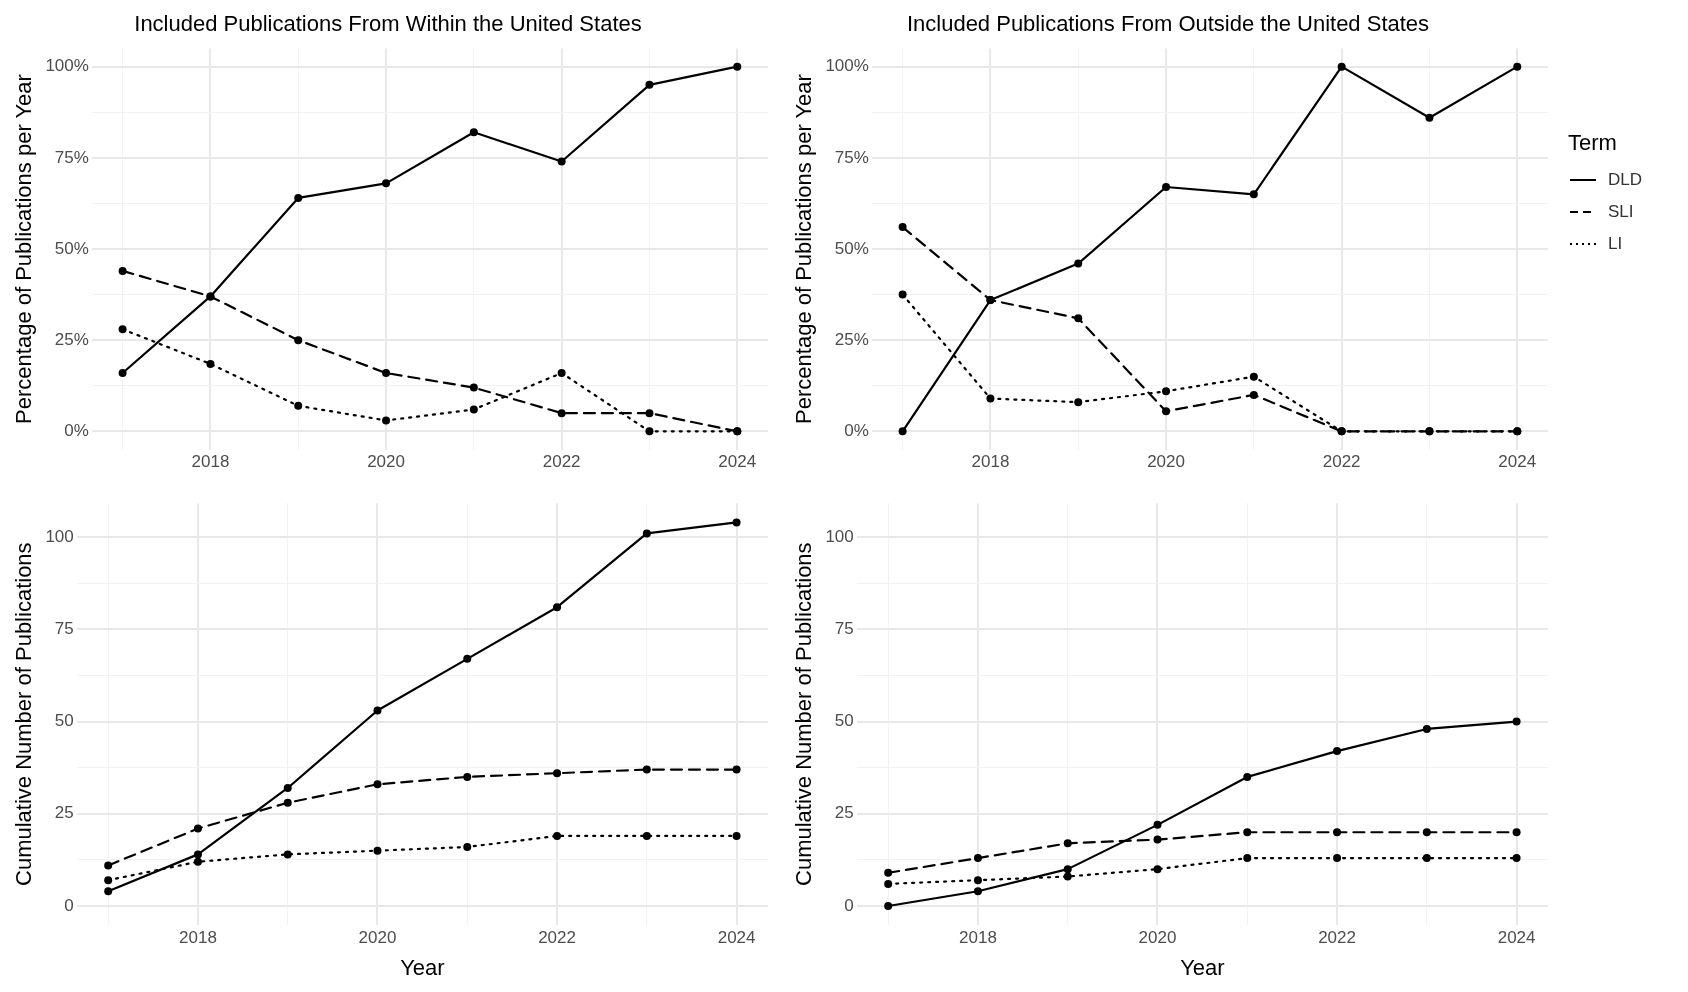 The image size is (1688, 992). I want to click on legend-title: Term, so click(1593, 143).